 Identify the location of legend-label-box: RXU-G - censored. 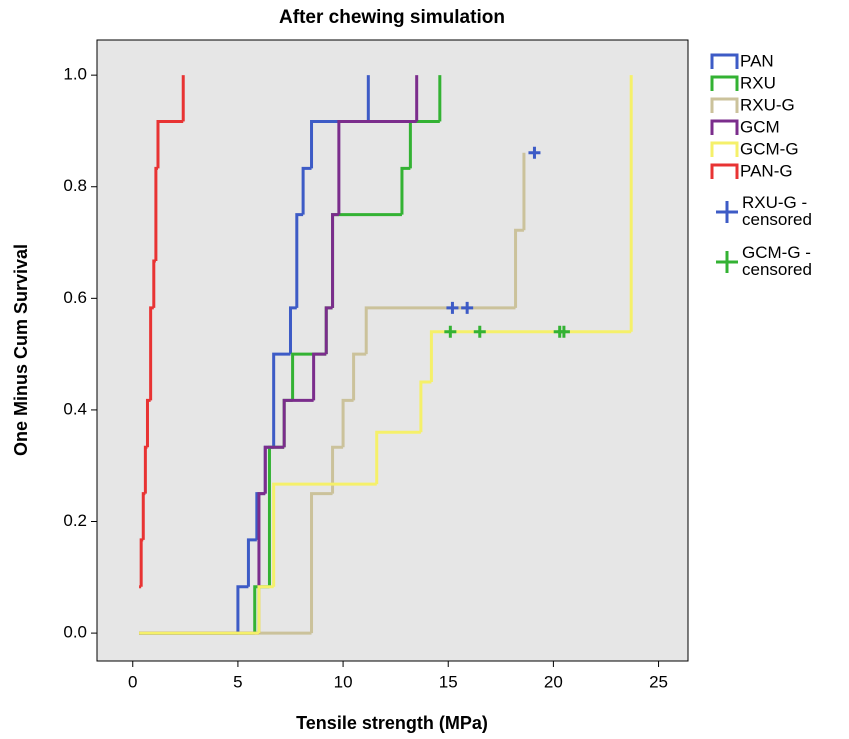
(777, 211).